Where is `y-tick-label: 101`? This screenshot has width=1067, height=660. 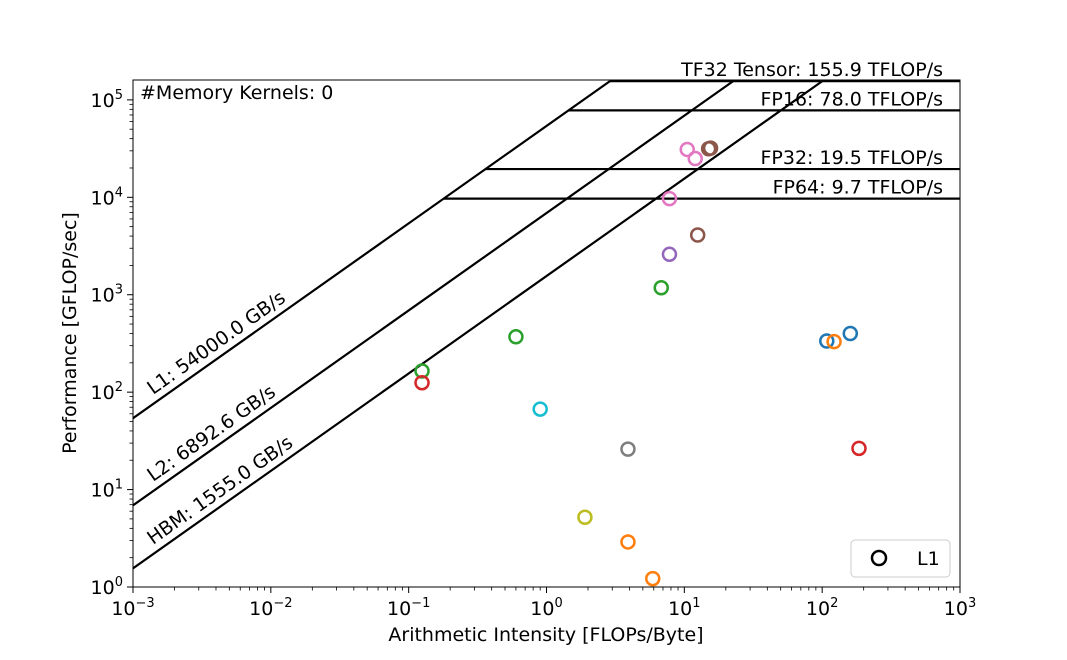 y-tick-label: 101 is located at coordinates (107, 490).